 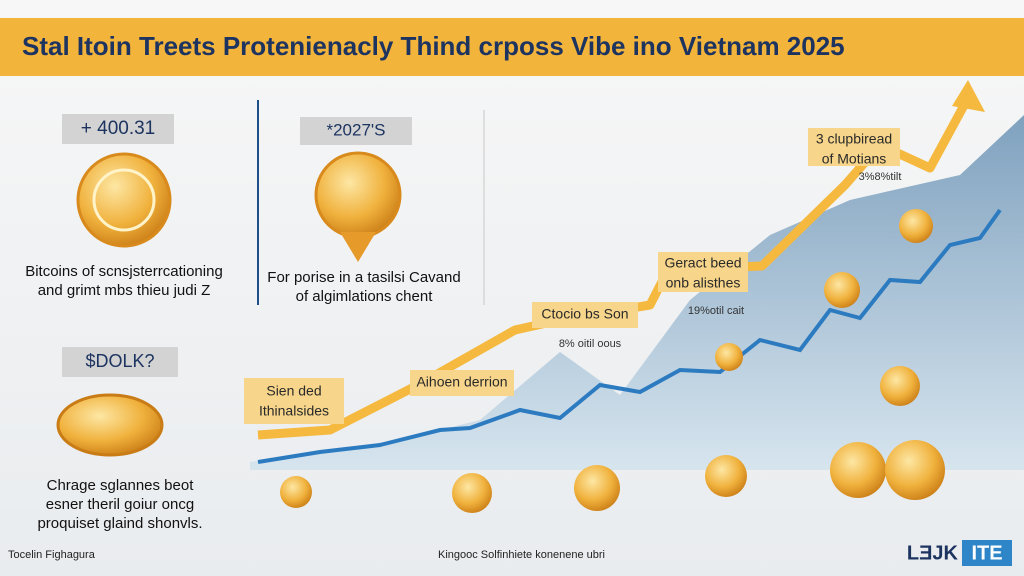 I want to click on medal-icon, so click(x=358, y=195).